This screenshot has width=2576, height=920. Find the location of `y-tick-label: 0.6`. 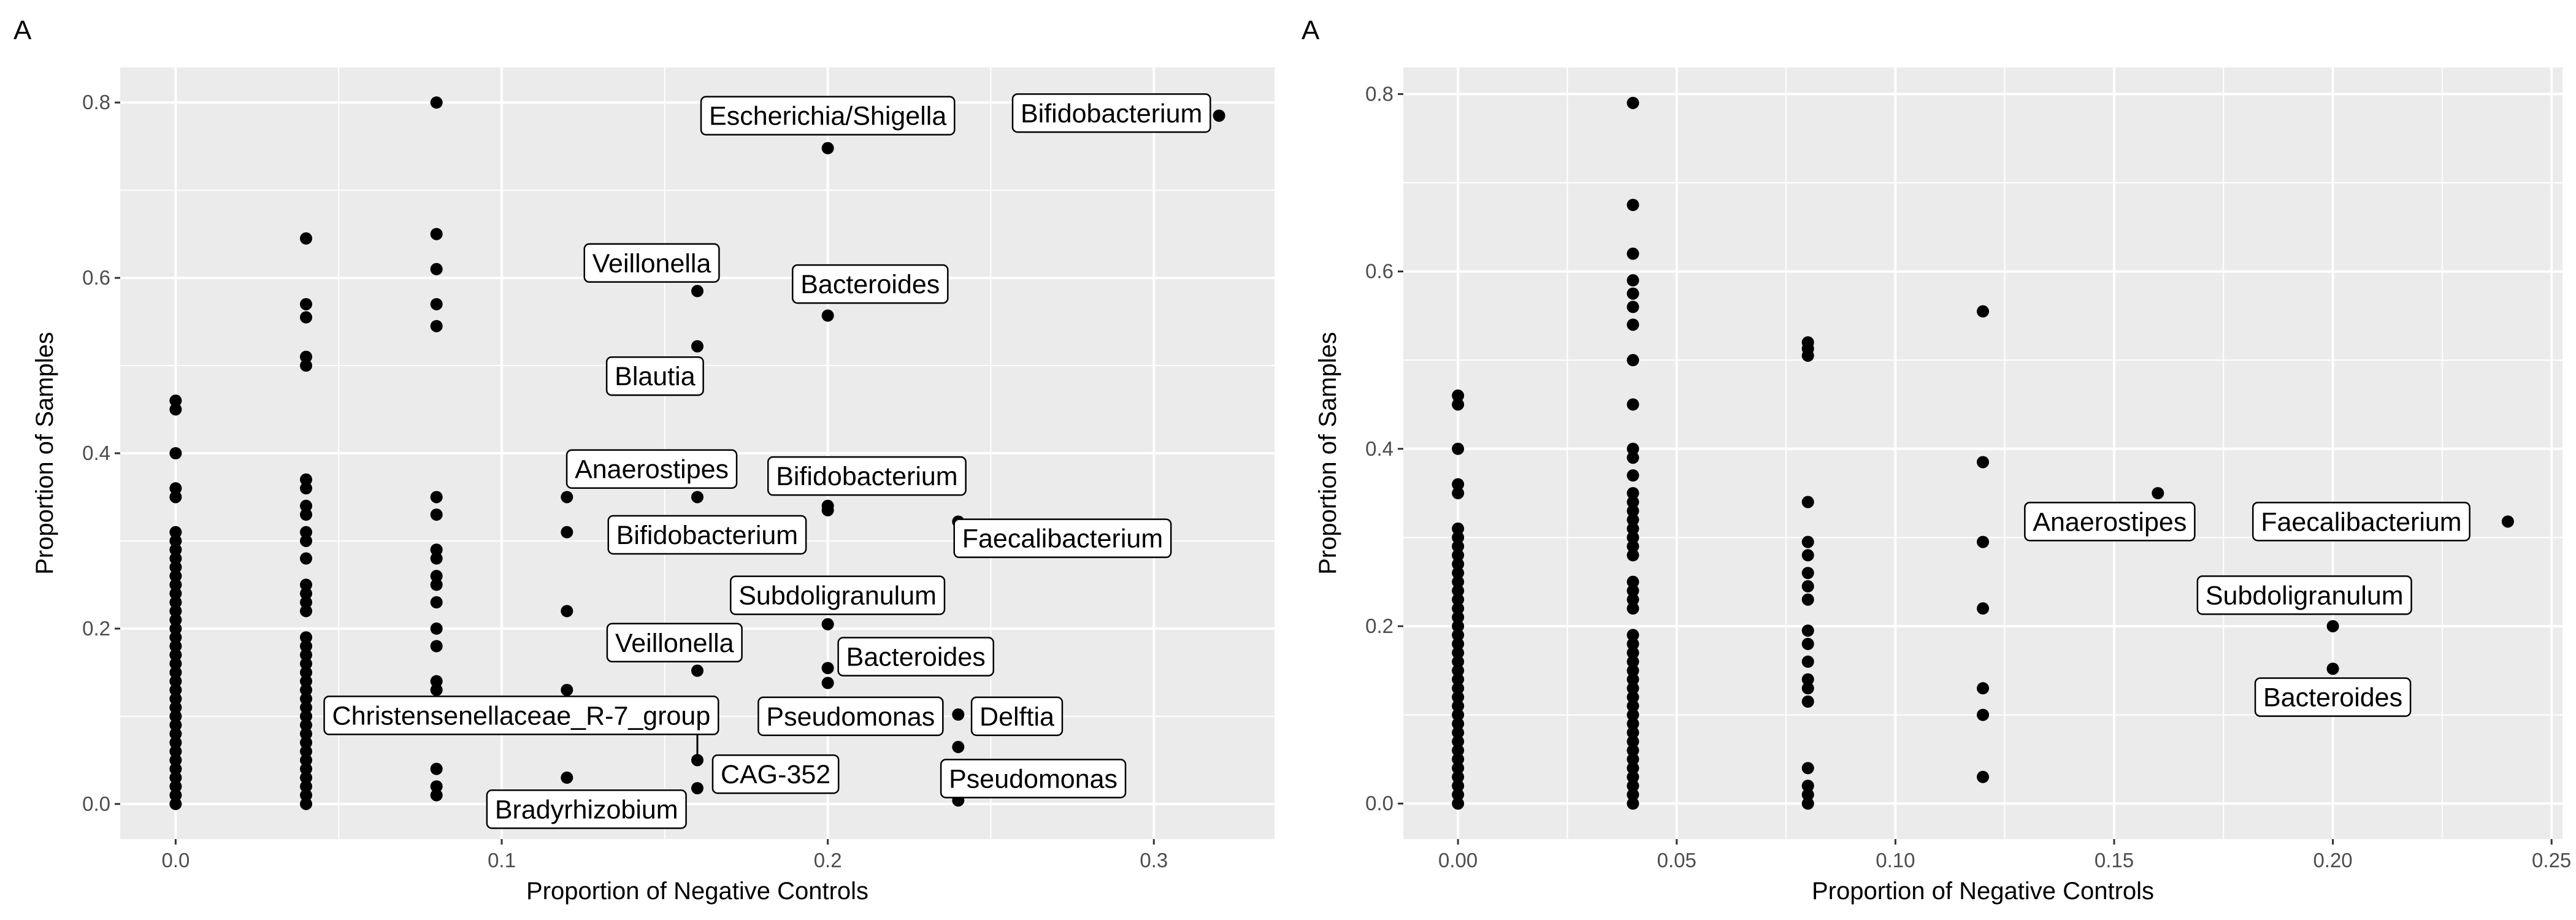

y-tick-label: 0.6 is located at coordinates (96, 277).